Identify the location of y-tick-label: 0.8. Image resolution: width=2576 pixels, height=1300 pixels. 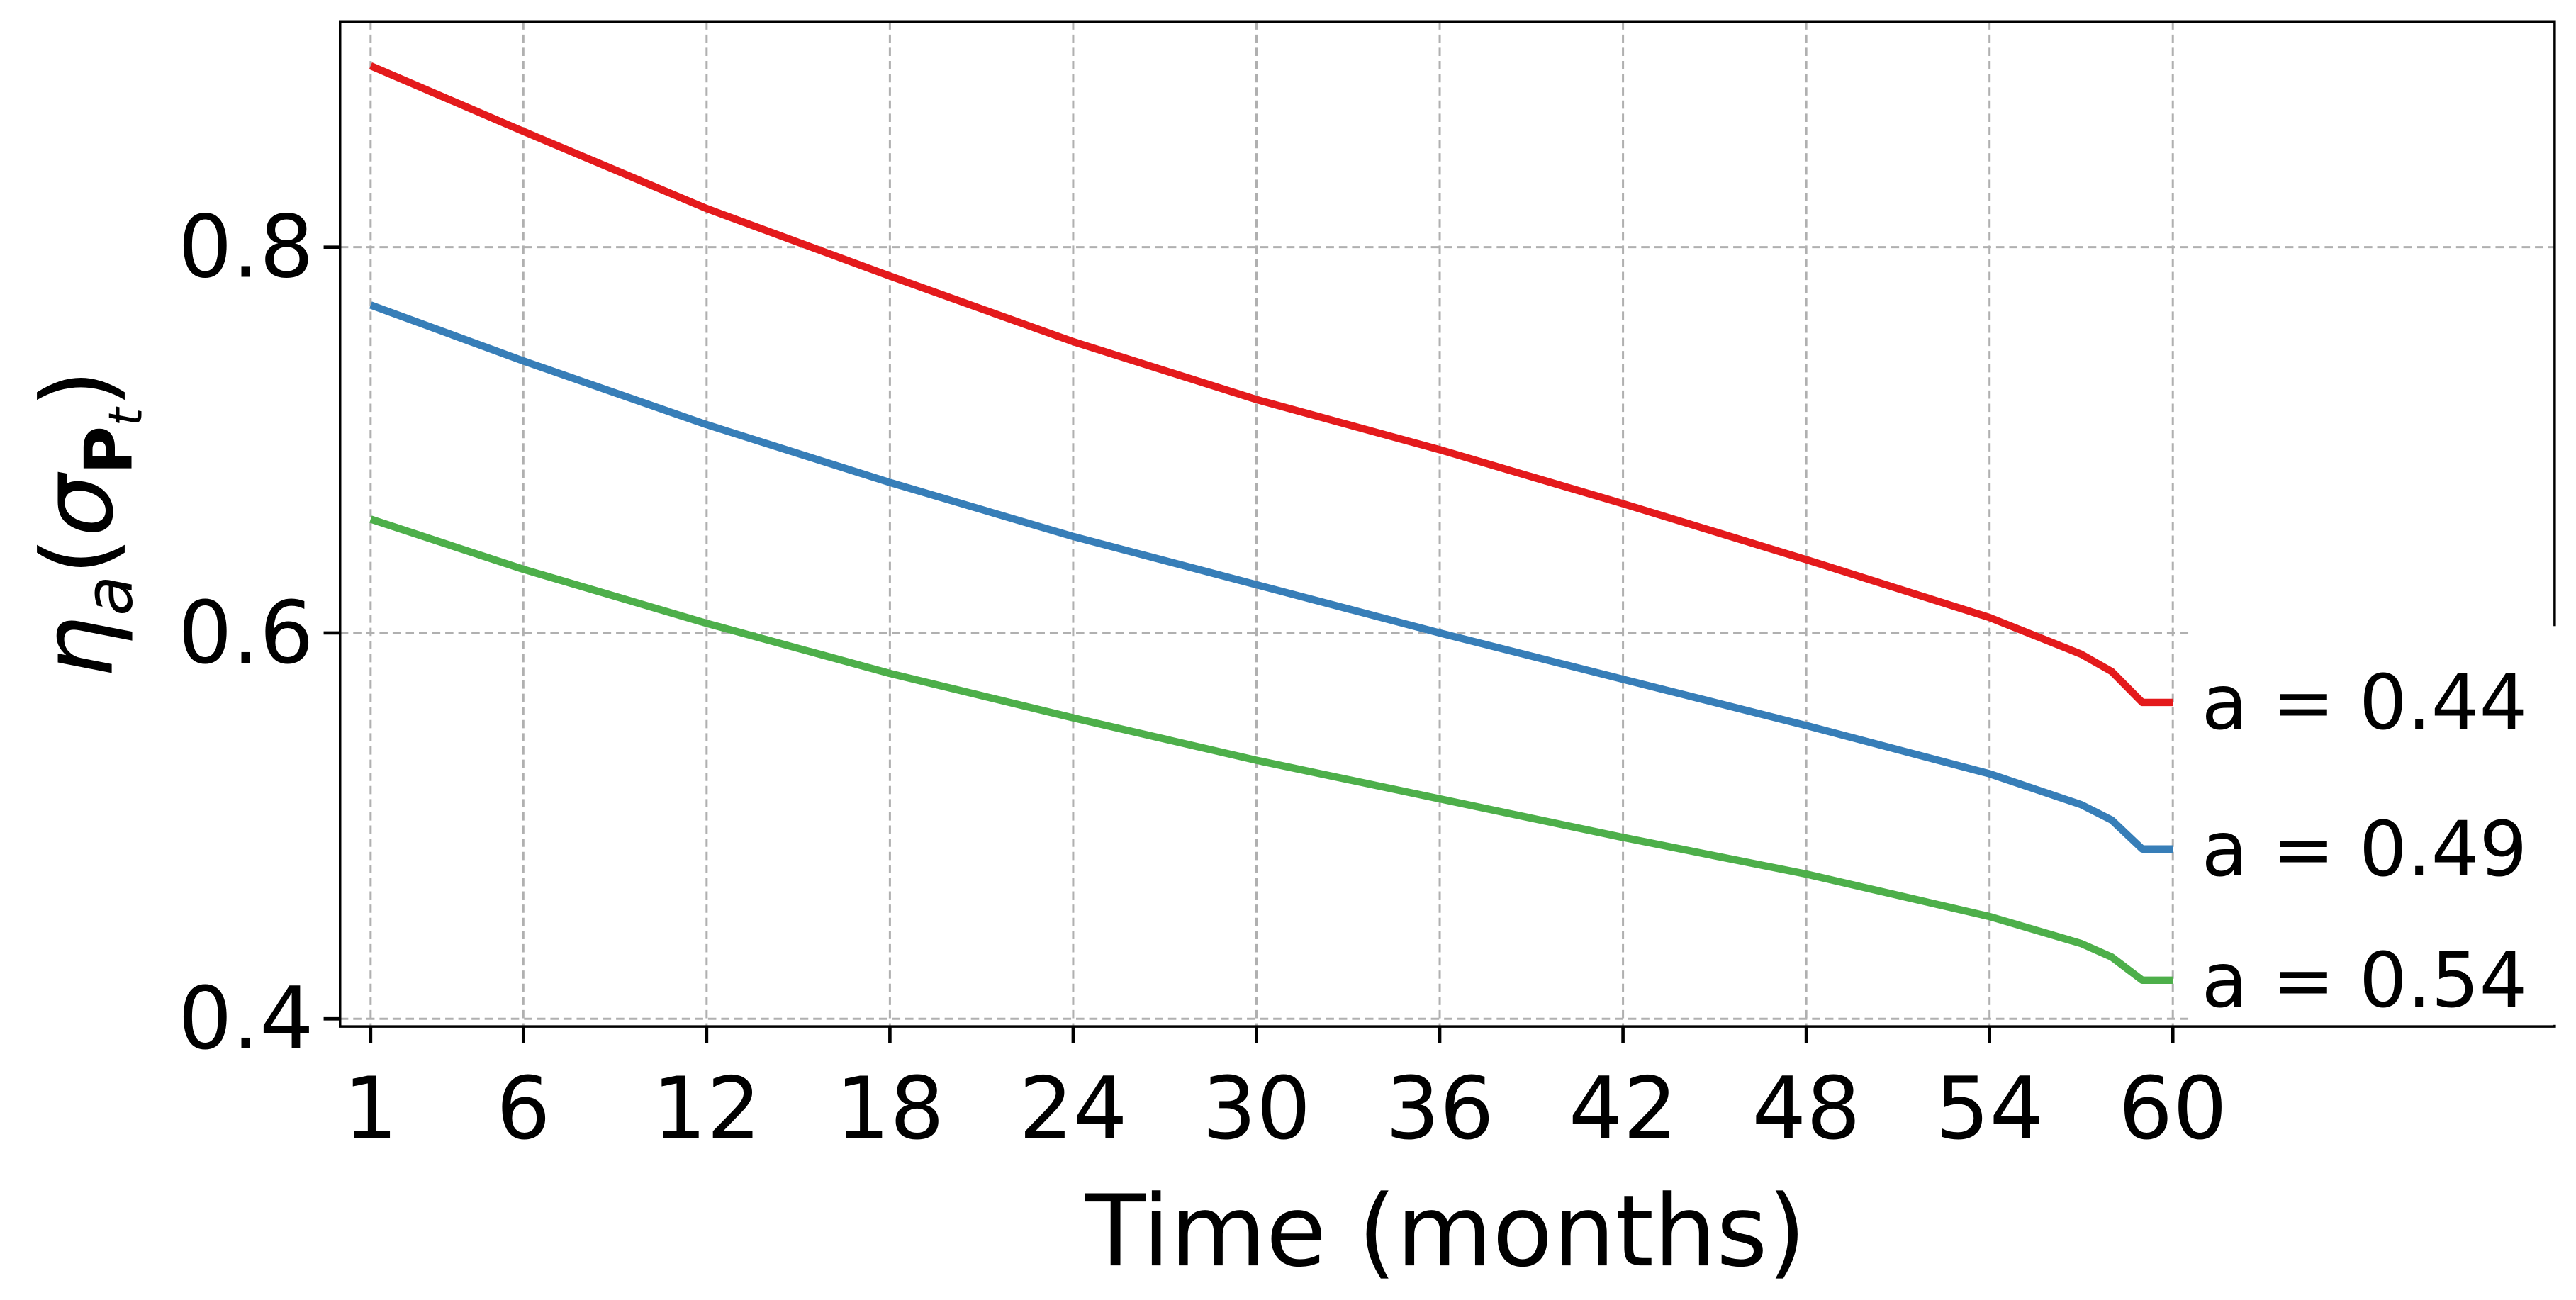
(246, 247).